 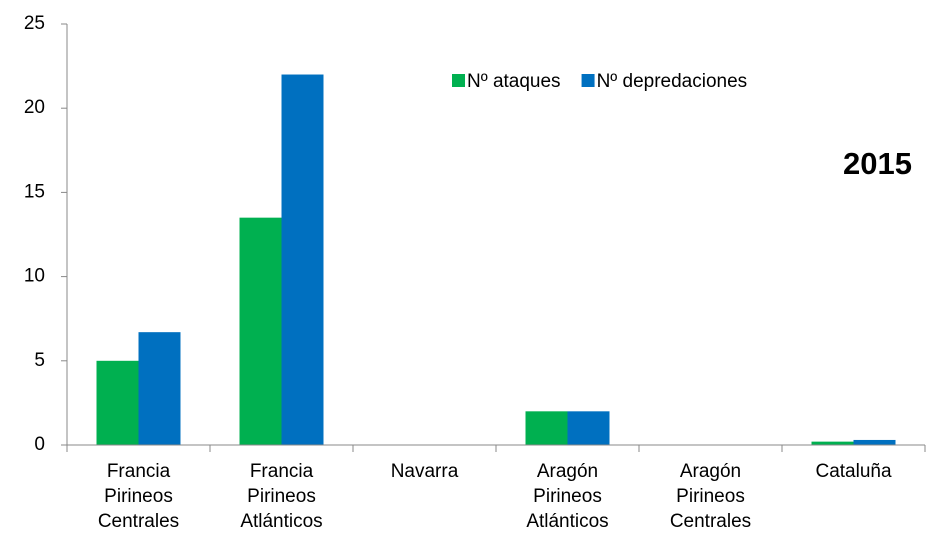 I want to click on x-tick-line: Cataluña, so click(x=853, y=471).